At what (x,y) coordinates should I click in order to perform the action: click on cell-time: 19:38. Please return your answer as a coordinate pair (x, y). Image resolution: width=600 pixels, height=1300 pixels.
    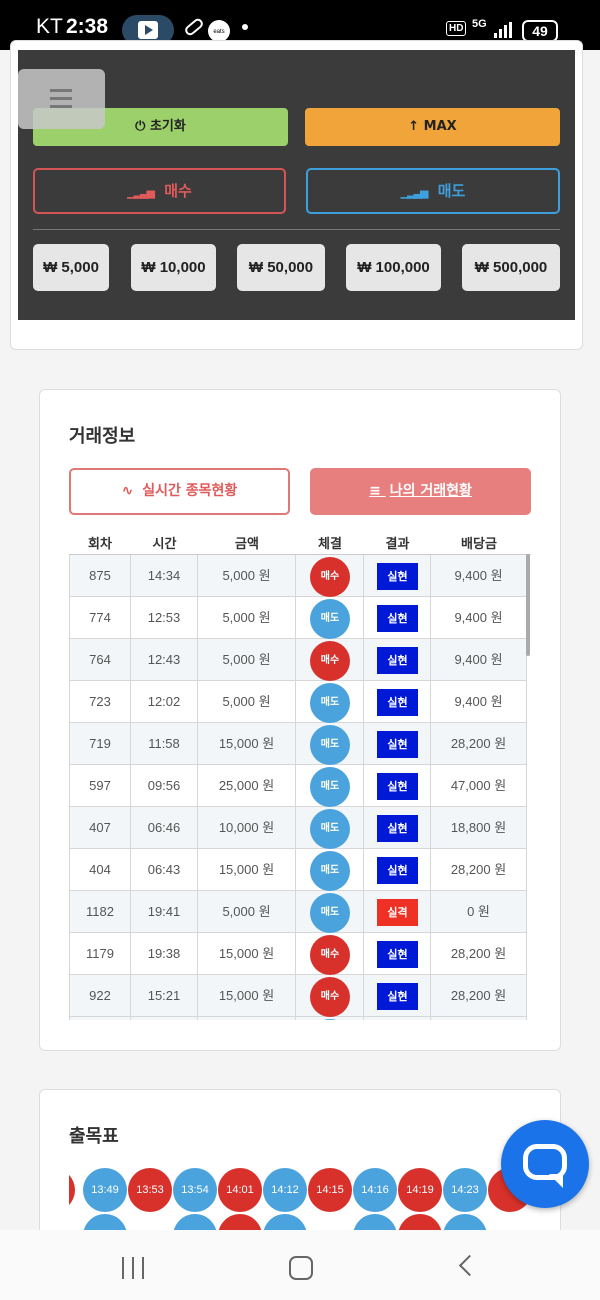
    Looking at the image, I should click on (164, 954).